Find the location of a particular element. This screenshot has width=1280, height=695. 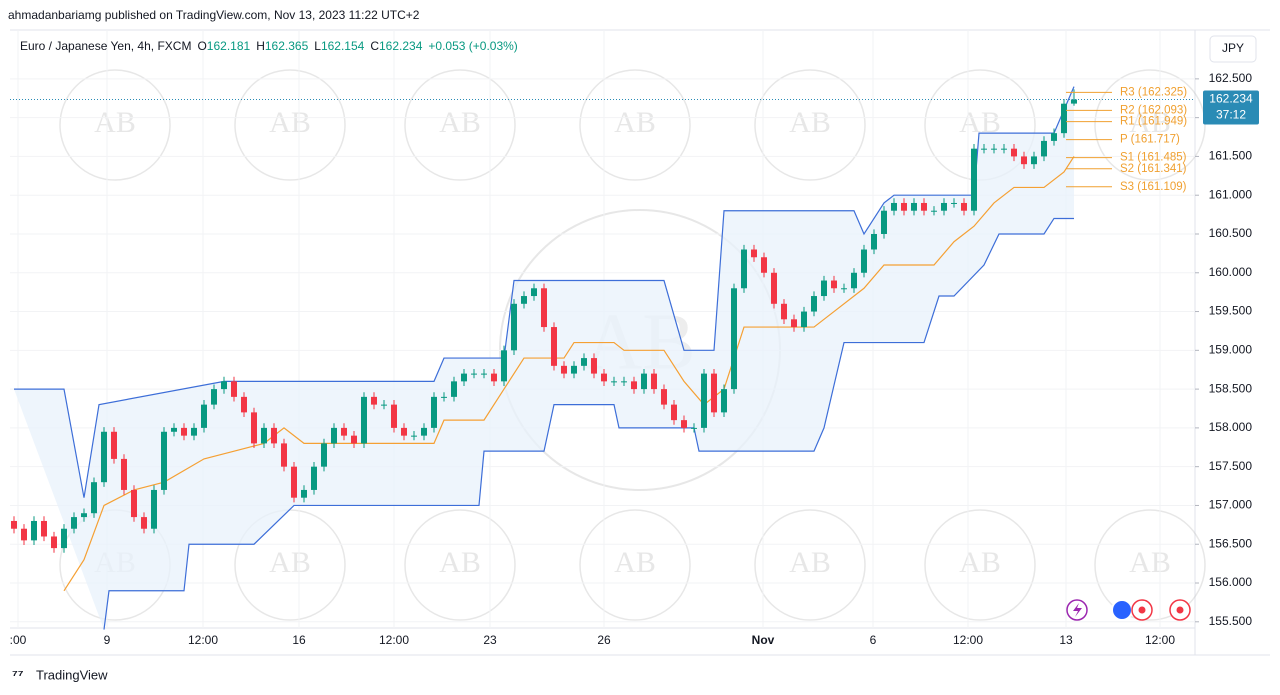

high-key: H is located at coordinates (260, 46).